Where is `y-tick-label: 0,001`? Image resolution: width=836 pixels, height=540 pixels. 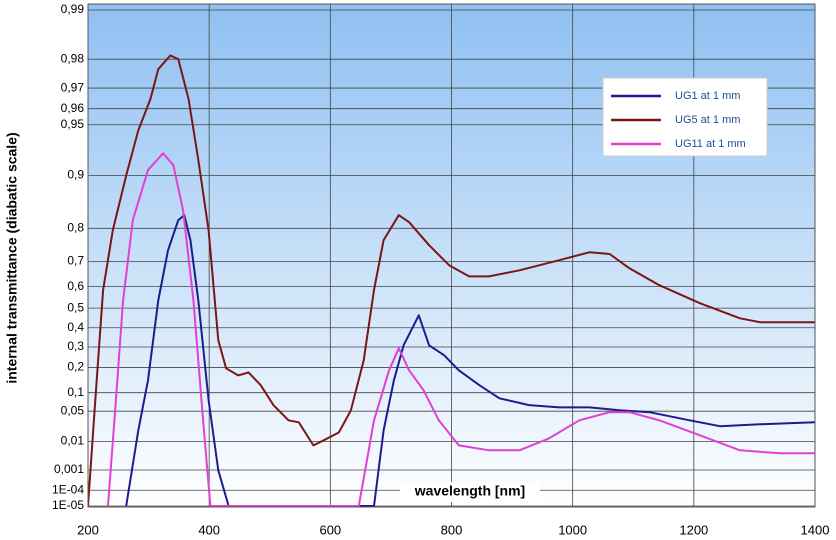 y-tick-label: 0,001 is located at coordinates (69, 469).